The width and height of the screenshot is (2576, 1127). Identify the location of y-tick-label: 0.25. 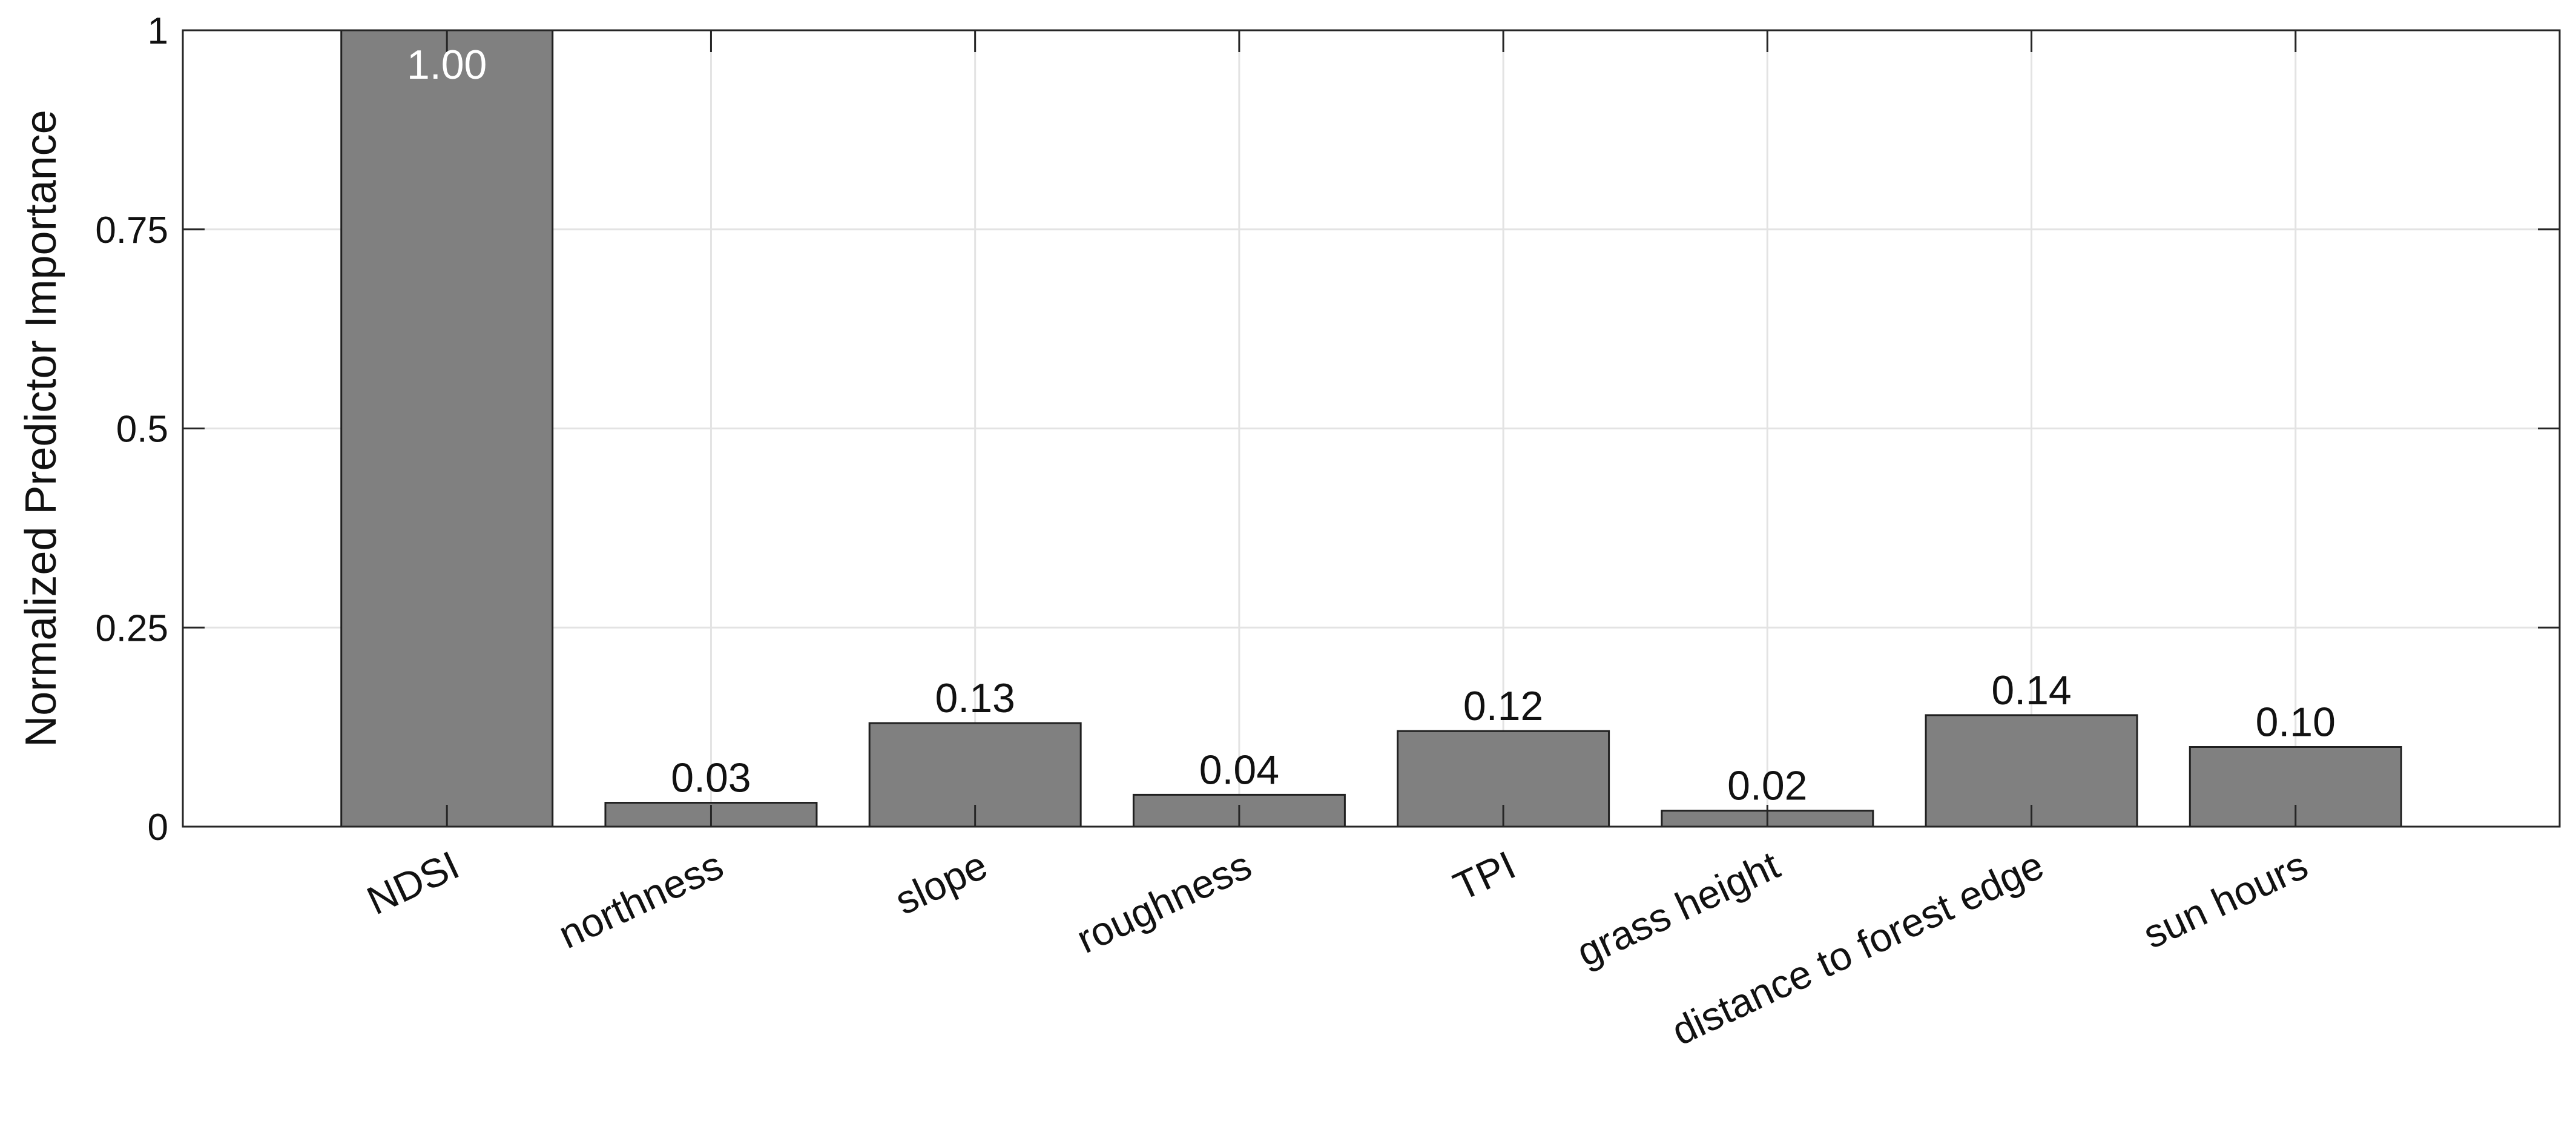
(131, 628).